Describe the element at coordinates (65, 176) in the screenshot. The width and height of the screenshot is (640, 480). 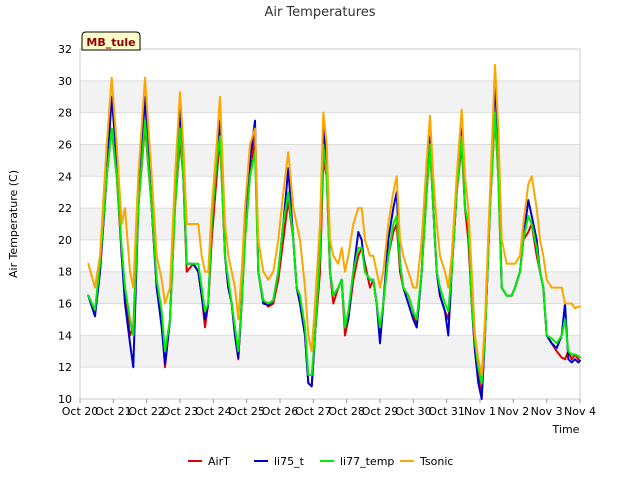
I see `y-tick-label: 24` at that location.